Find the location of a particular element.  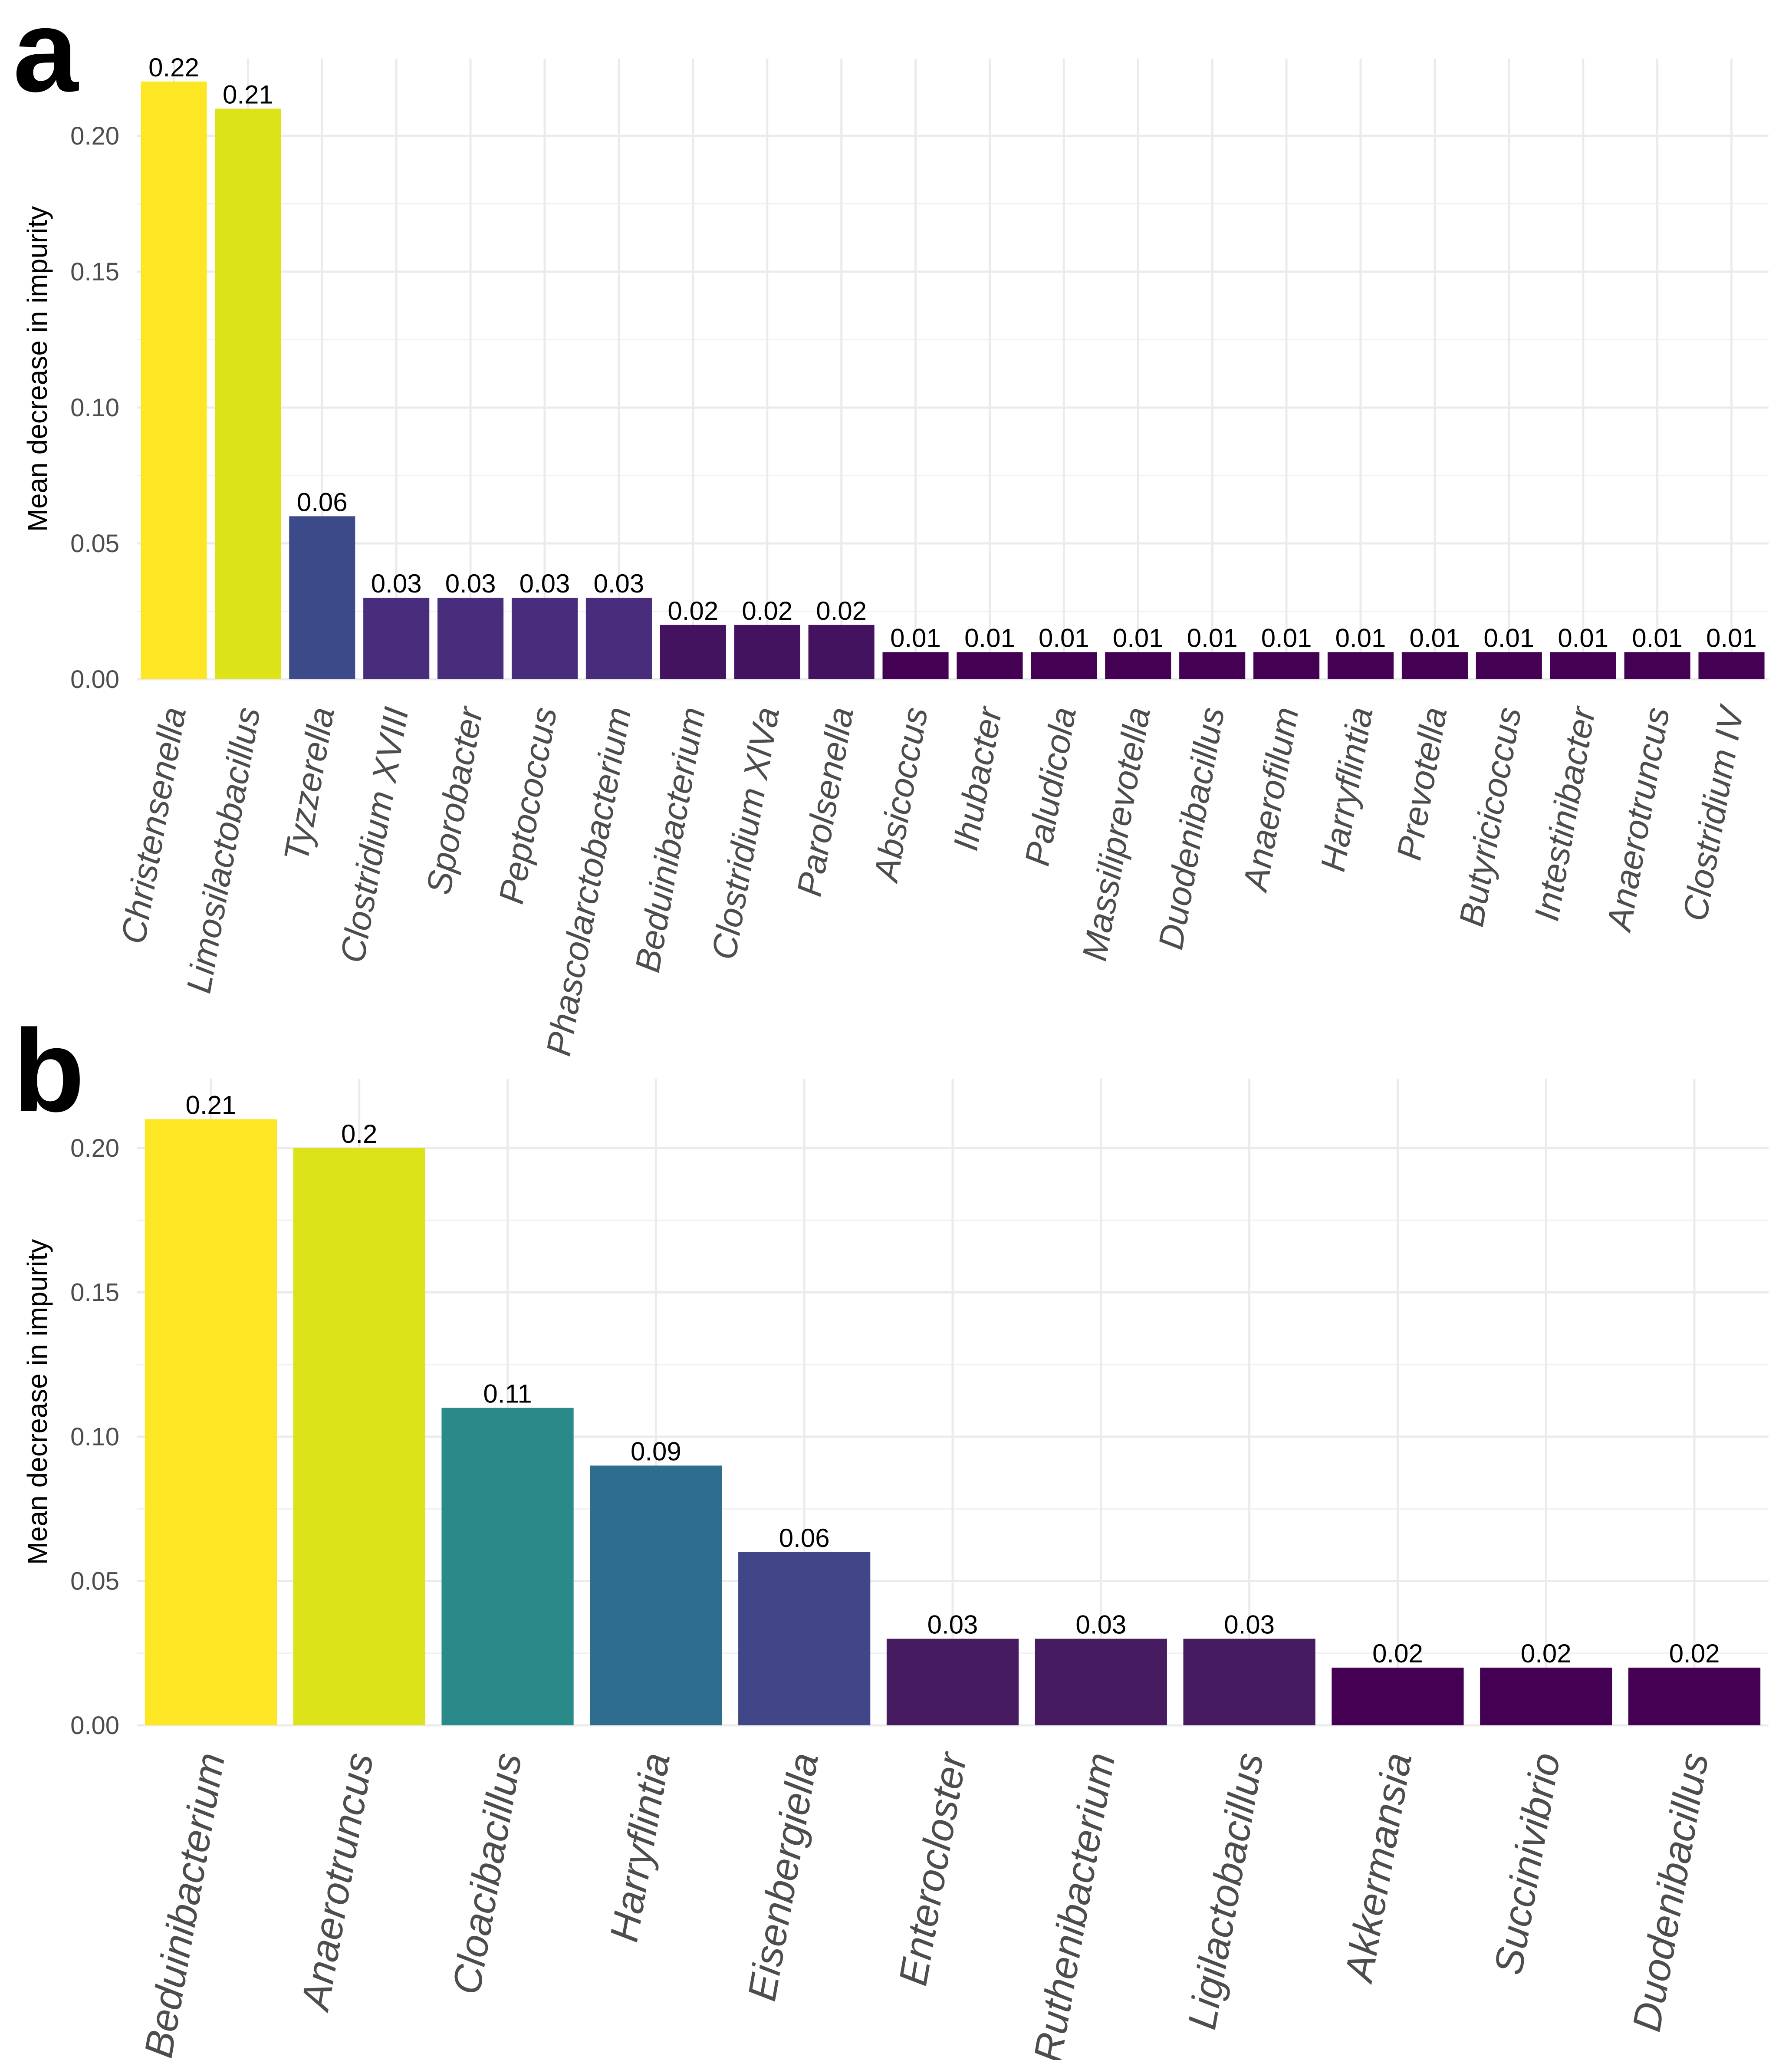

category-label: Christensenella is located at coordinates (153, 825).